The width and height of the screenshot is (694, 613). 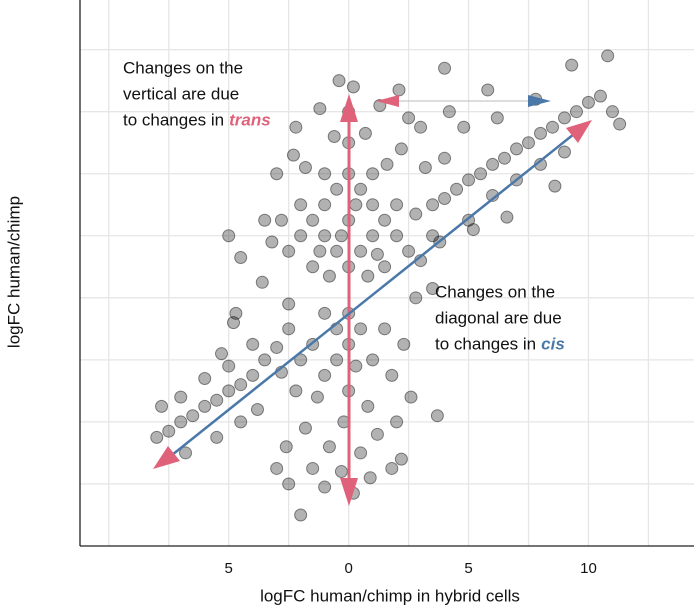 What do you see at coordinates (13, 272) in the screenshot?
I see `y-axis-label: logFC human/chimp` at bounding box center [13, 272].